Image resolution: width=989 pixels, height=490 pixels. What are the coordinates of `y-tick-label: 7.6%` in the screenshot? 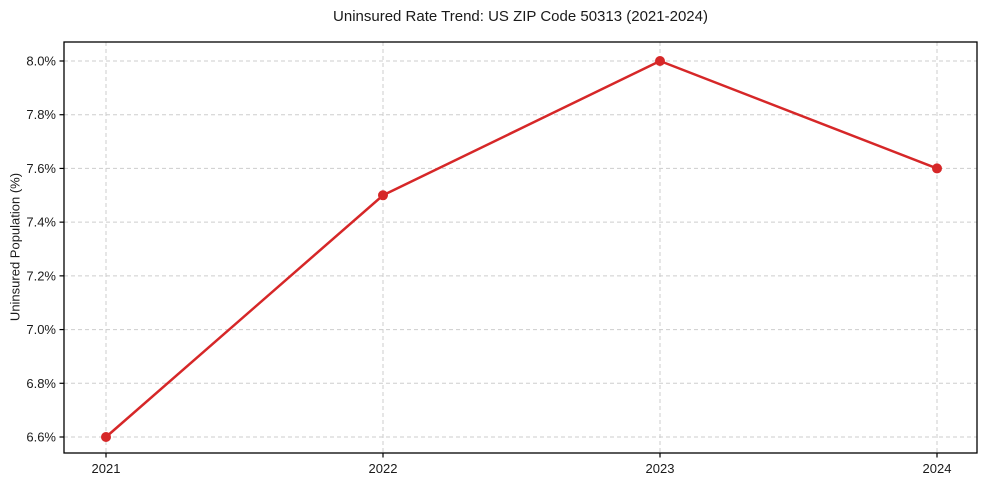 It's located at (41, 168).